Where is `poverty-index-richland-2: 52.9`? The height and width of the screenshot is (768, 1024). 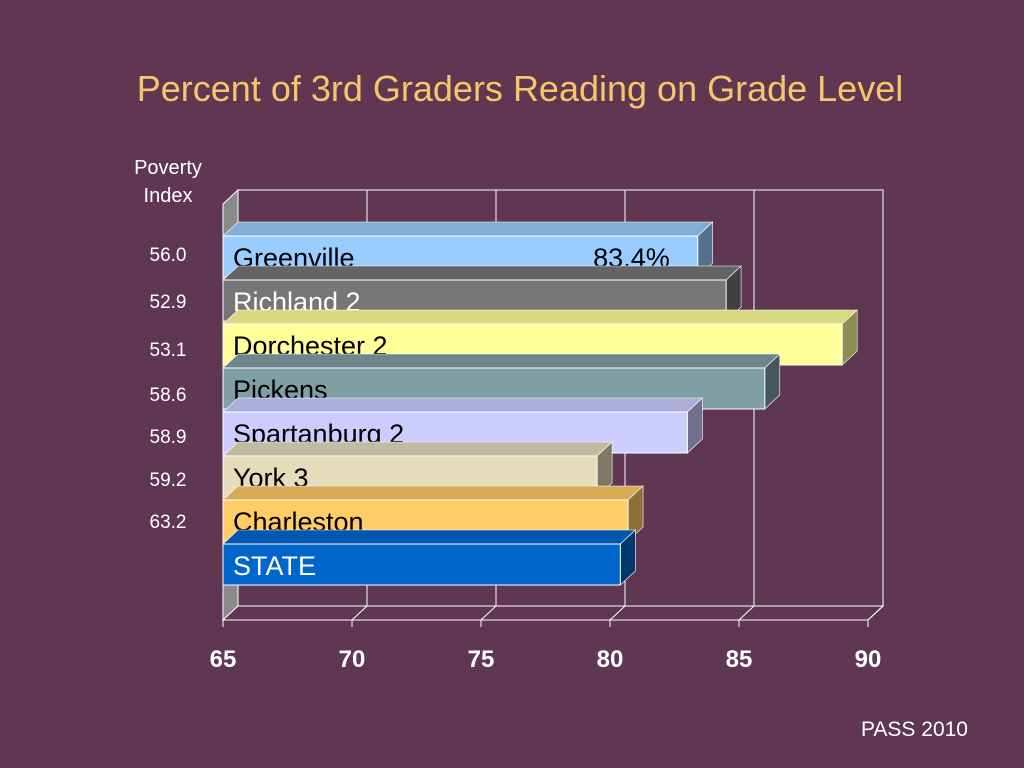 poverty-index-richland-2: 52.9 is located at coordinates (168, 302).